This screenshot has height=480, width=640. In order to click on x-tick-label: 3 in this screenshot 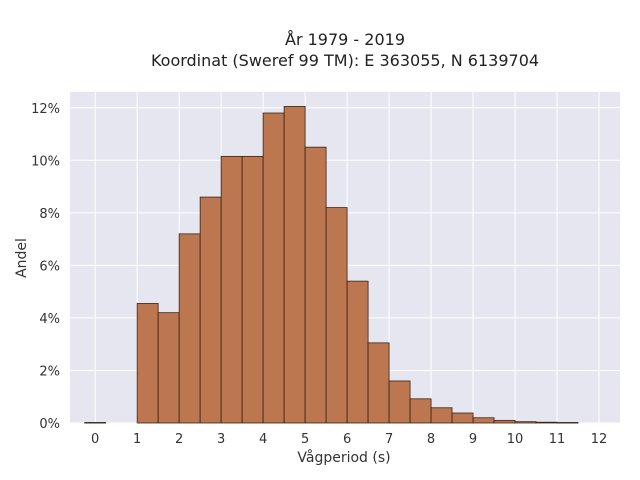, I will do `click(221, 439)`.